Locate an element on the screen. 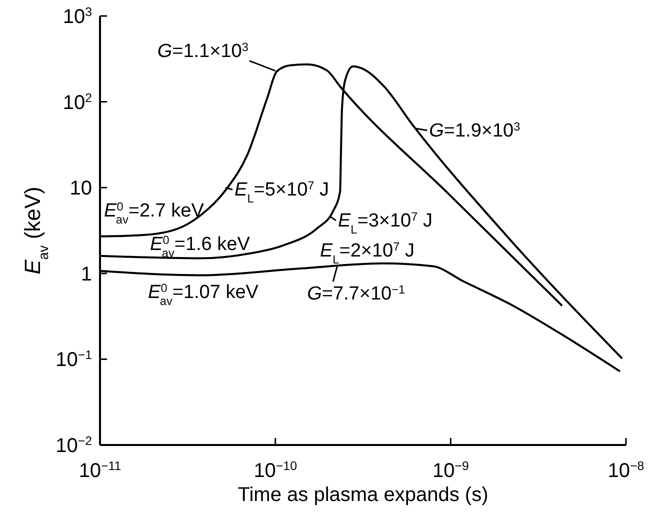 The image size is (660, 513). y-tick-label: 10$^{2}$ is located at coordinates (77, 102).